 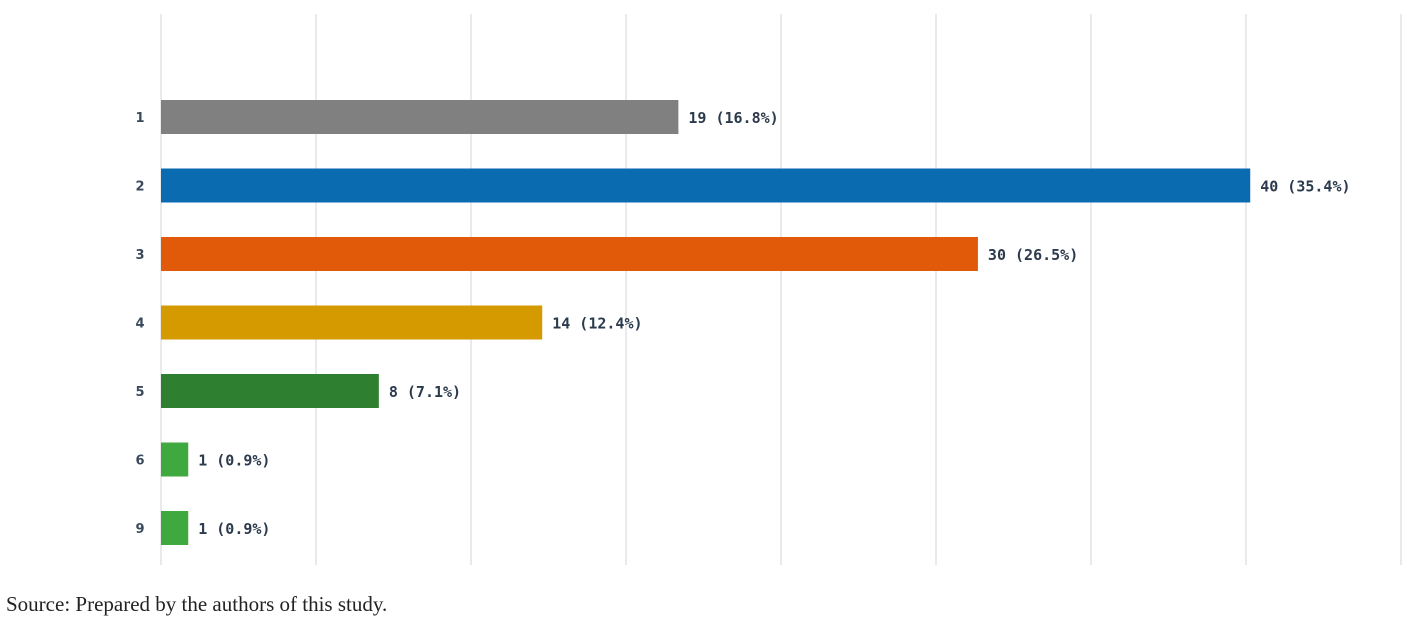 What do you see at coordinates (597, 324) in the screenshot?
I see `data-label-4: 14 (12.4%)` at bounding box center [597, 324].